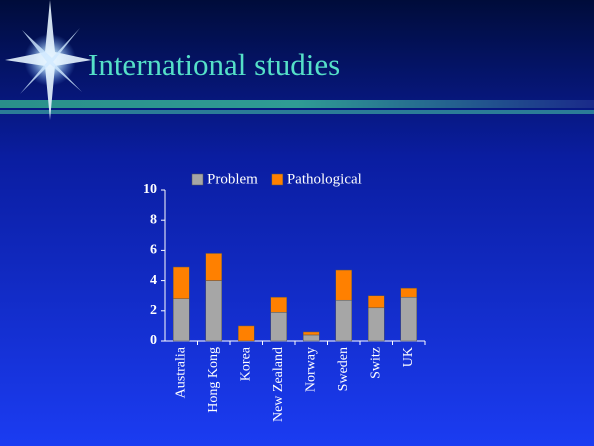  Describe the element at coordinates (150, 189) in the screenshot. I see `y-tick-label: 10` at that location.